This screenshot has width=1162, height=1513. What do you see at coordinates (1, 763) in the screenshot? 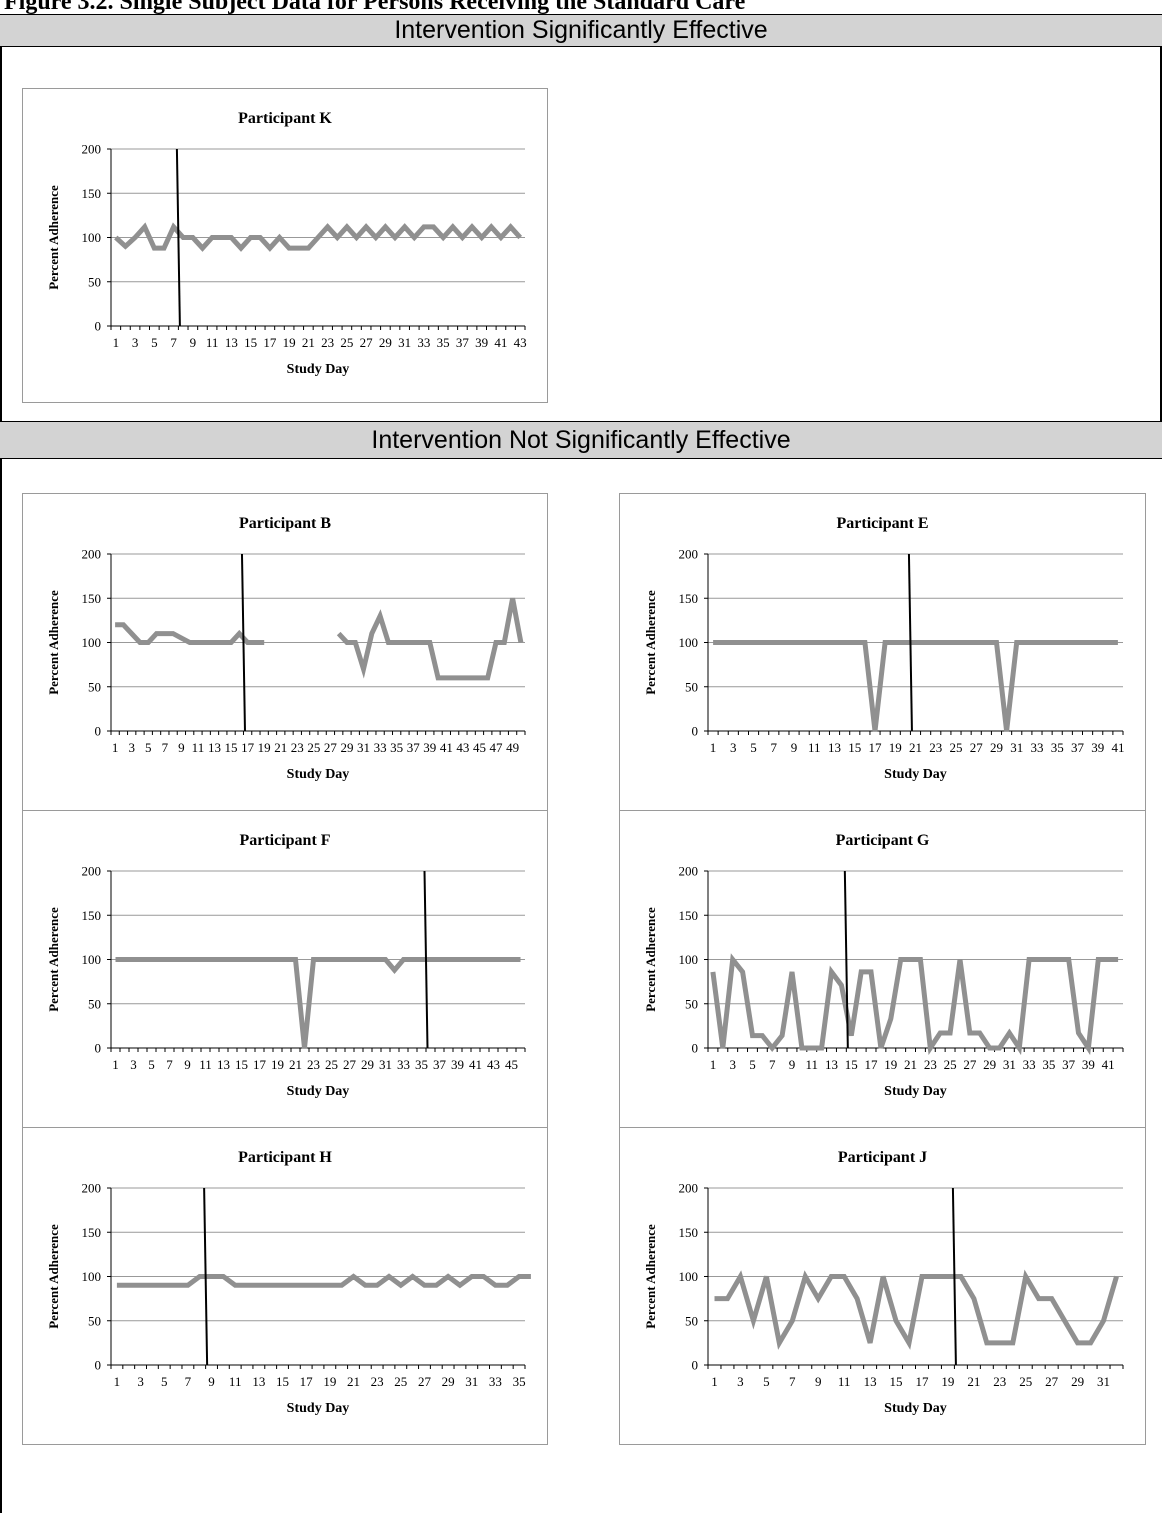
I see `left-border-rule` at bounding box center [1, 763].